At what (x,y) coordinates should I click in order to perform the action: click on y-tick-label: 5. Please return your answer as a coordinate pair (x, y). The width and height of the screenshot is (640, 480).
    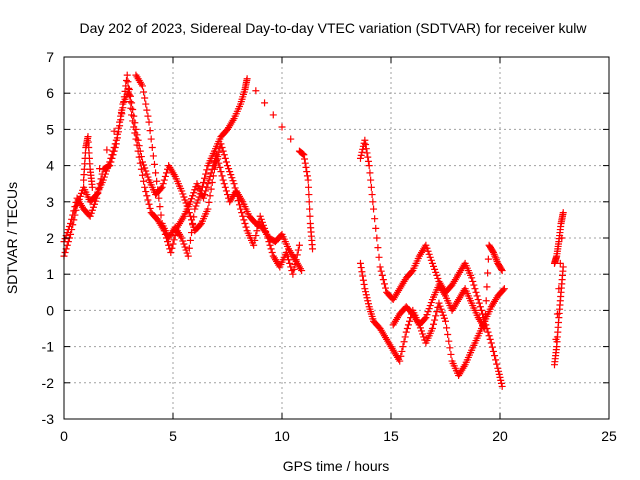
    Looking at the image, I should click on (50, 129).